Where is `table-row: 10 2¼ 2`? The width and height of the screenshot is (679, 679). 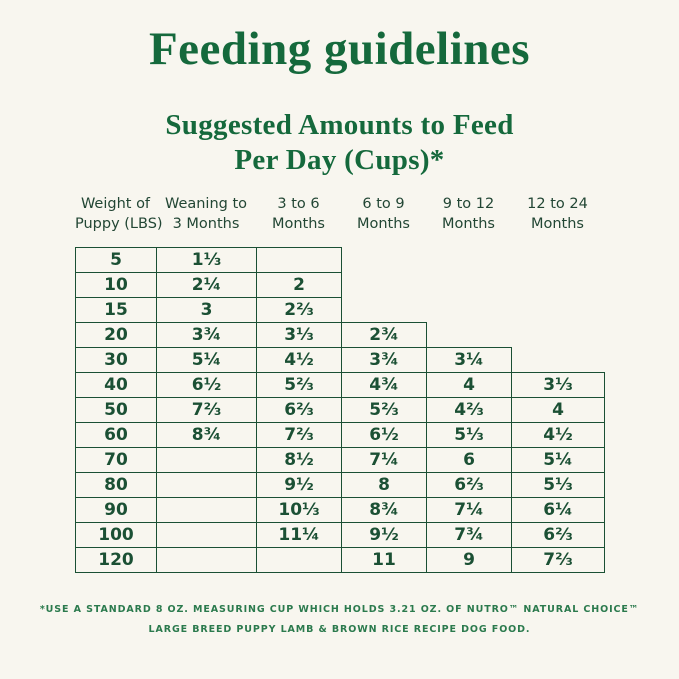
table-row: 10 2¼ 2 is located at coordinates (340, 284).